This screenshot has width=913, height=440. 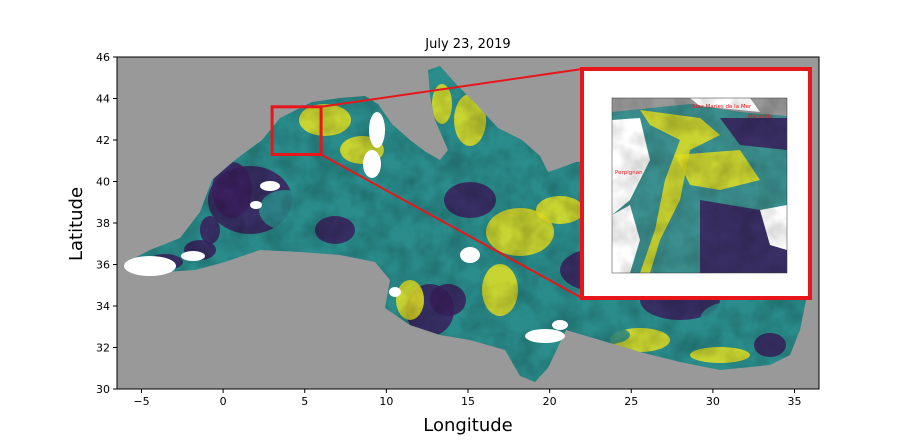 I want to click on y-tick-label: 34, so click(x=103, y=306).